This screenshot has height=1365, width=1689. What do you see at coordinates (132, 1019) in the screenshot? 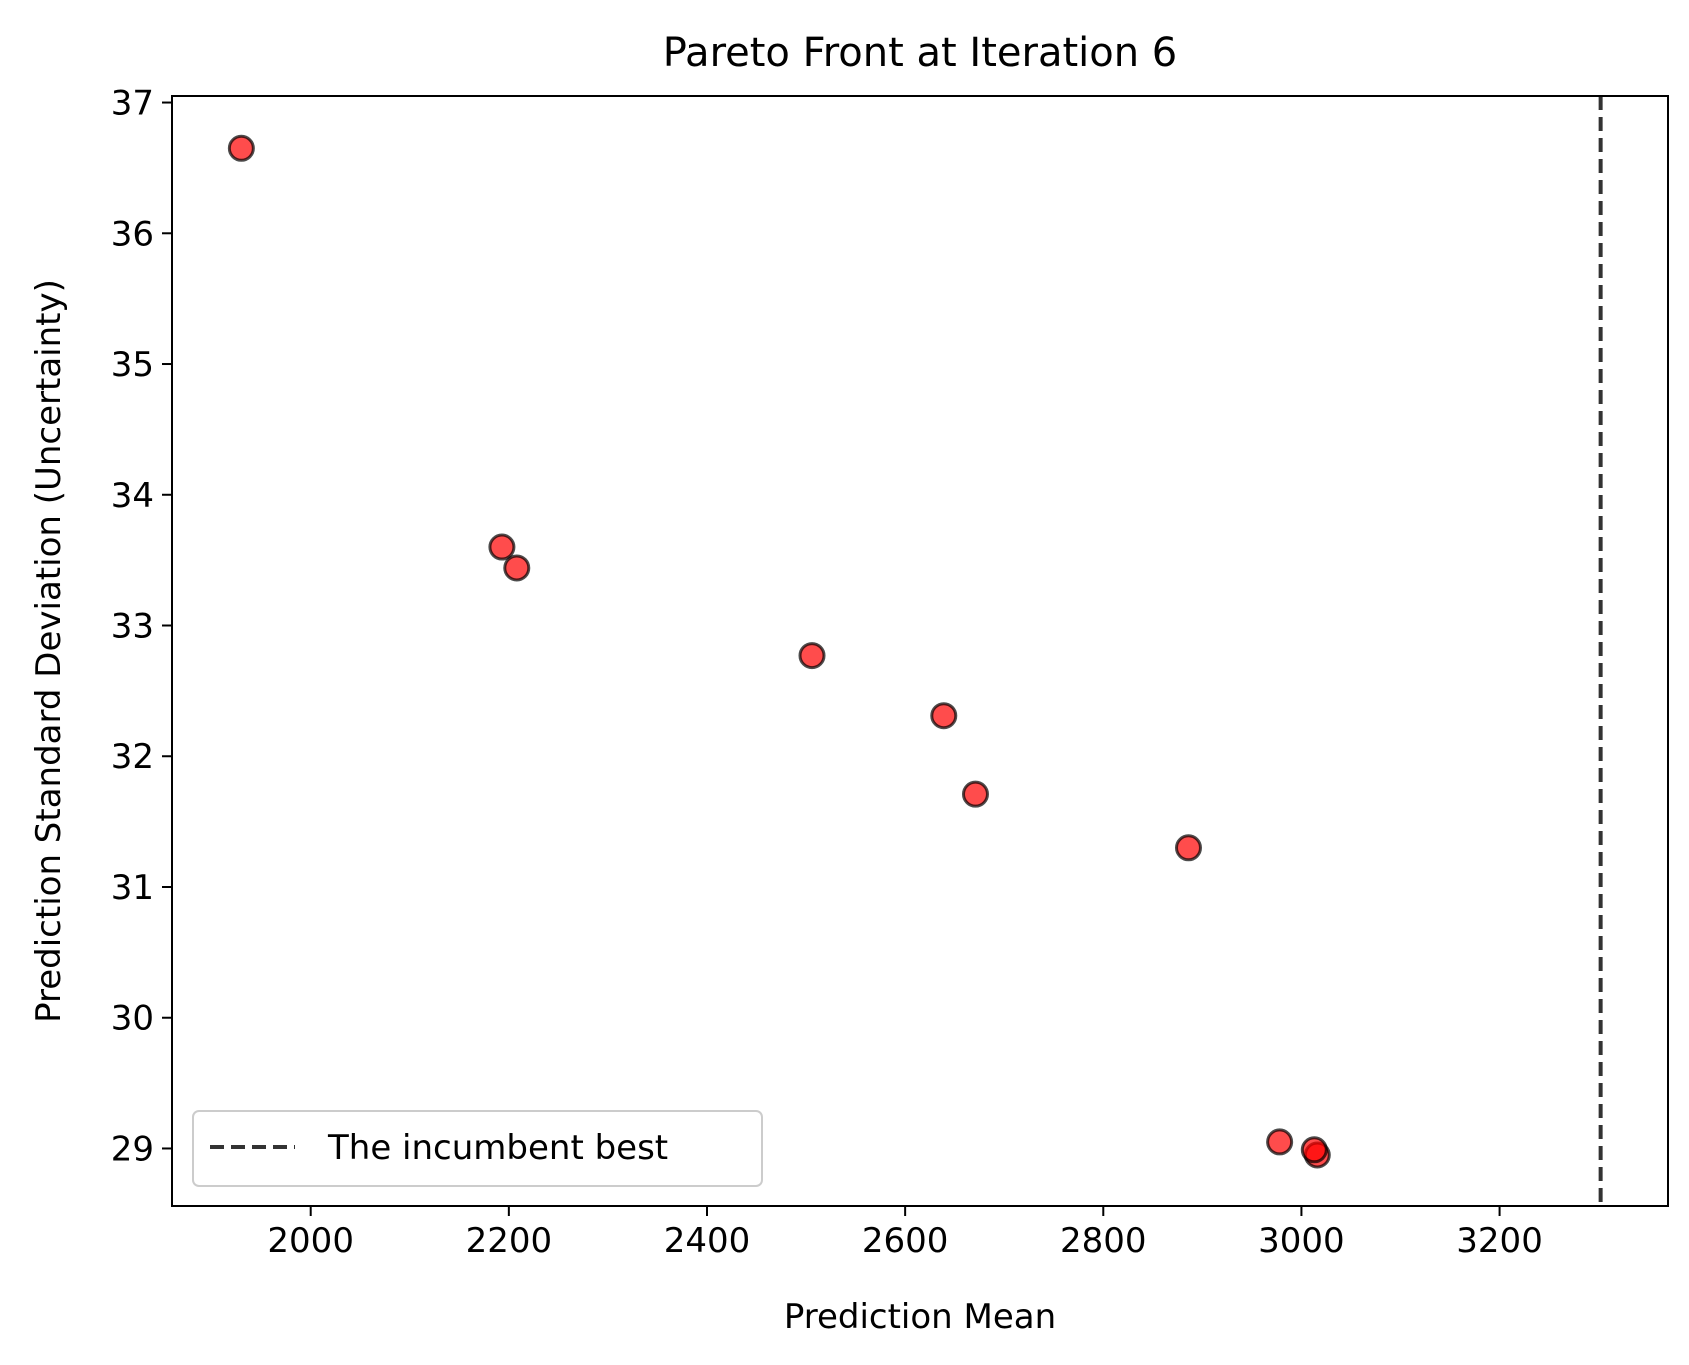
I see `y-tick-label: 30` at bounding box center [132, 1019].